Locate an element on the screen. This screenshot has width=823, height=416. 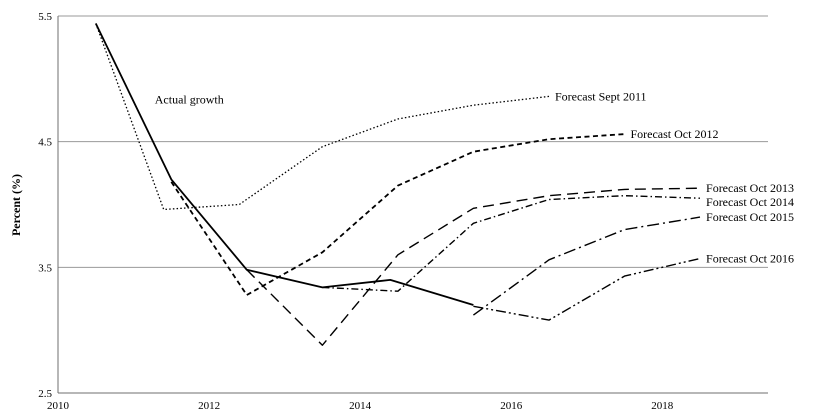
y-axis-title: Percent (%) is located at coordinates (16, 205).